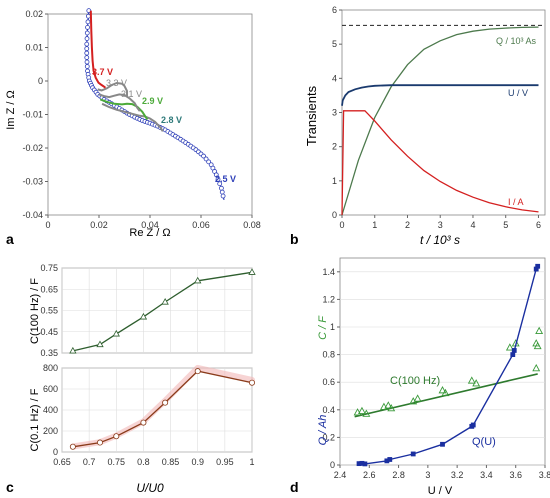 The height and width of the screenshot is (498, 550). Describe the element at coordinates (152, 101) in the screenshot. I see `label-2-9v: 2.9 V` at that location.